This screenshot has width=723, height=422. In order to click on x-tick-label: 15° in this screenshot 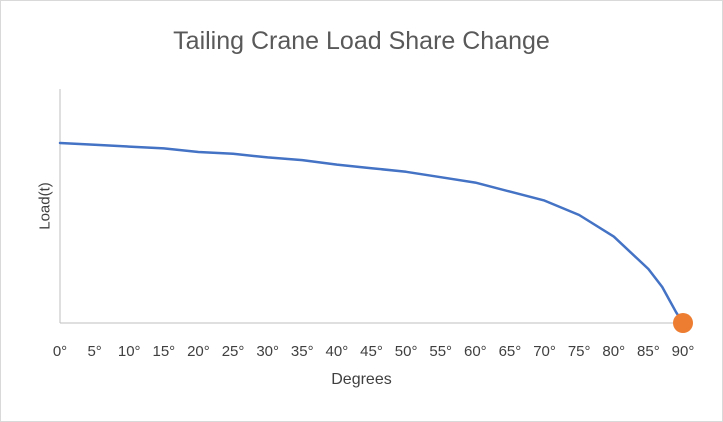, I will do `click(163, 351)`.